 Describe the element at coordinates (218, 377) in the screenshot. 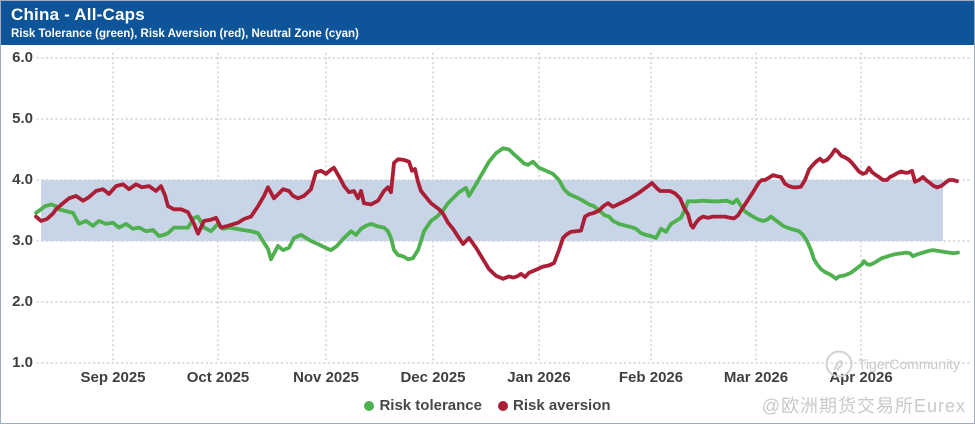

I see `x-axis-tick-label: Oct 2025` at that location.